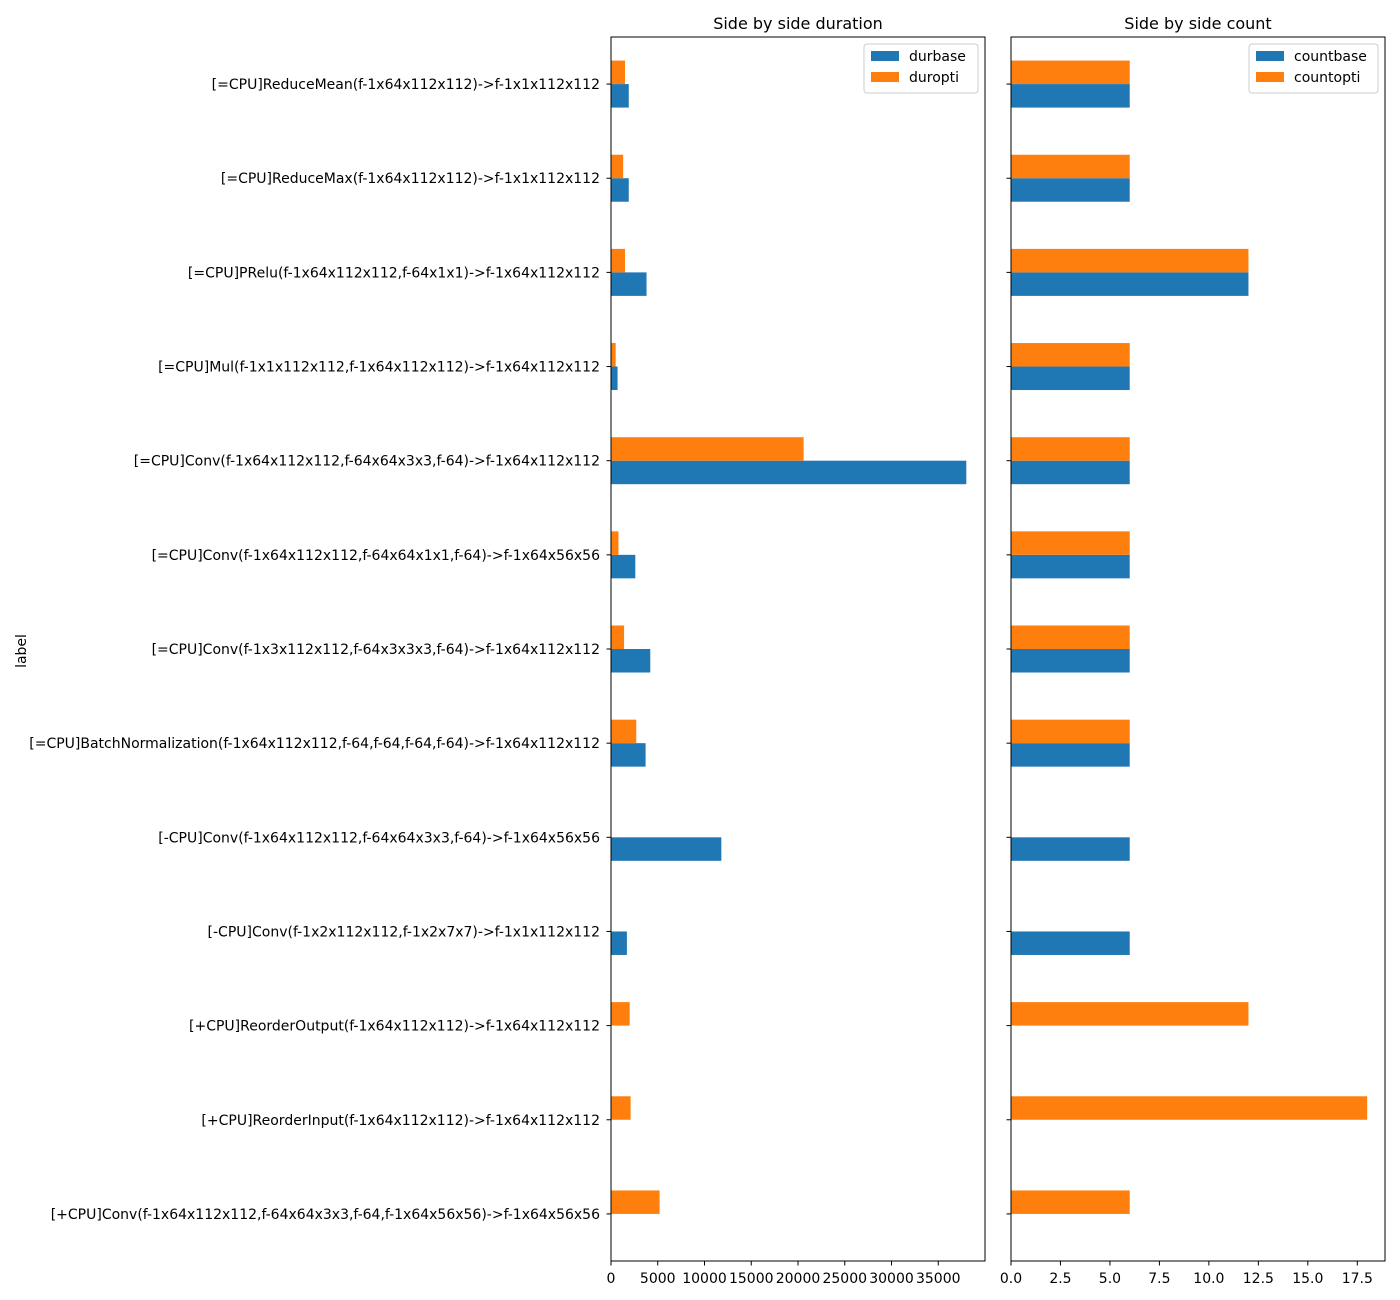 The image size is (1400, 1300). Describe the element at coordinates (1060, 1279) in the screenshot. I see `count-x-tick-label: 2.5` at that location.